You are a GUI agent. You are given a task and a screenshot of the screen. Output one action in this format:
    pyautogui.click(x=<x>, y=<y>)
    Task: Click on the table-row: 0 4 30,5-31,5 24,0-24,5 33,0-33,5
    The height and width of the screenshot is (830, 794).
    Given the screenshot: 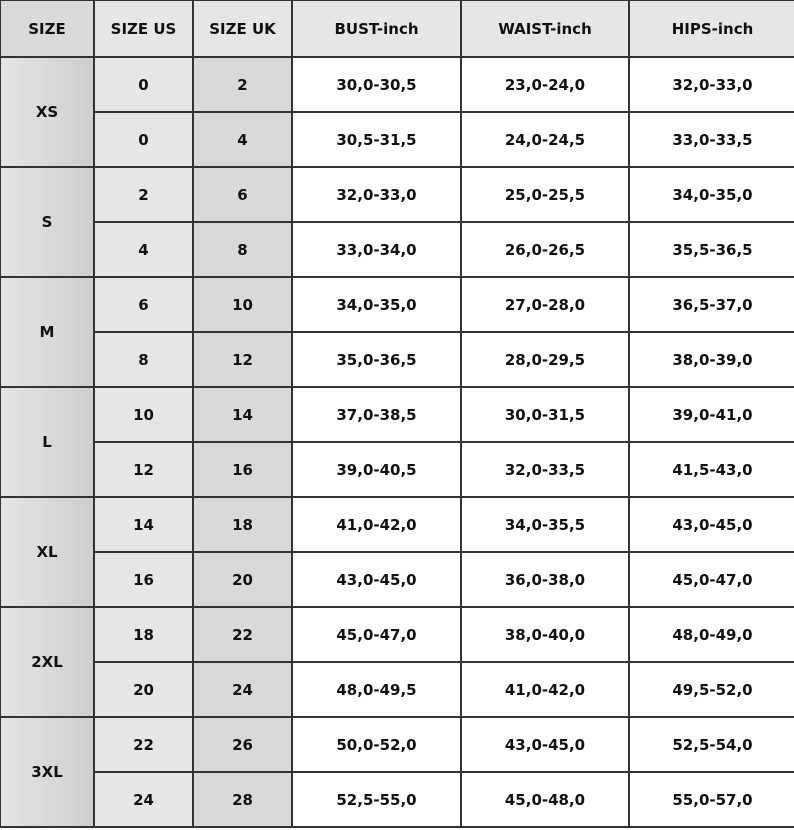 What is the action you would take?
    pyautogui.click(x=397, y=139)
    